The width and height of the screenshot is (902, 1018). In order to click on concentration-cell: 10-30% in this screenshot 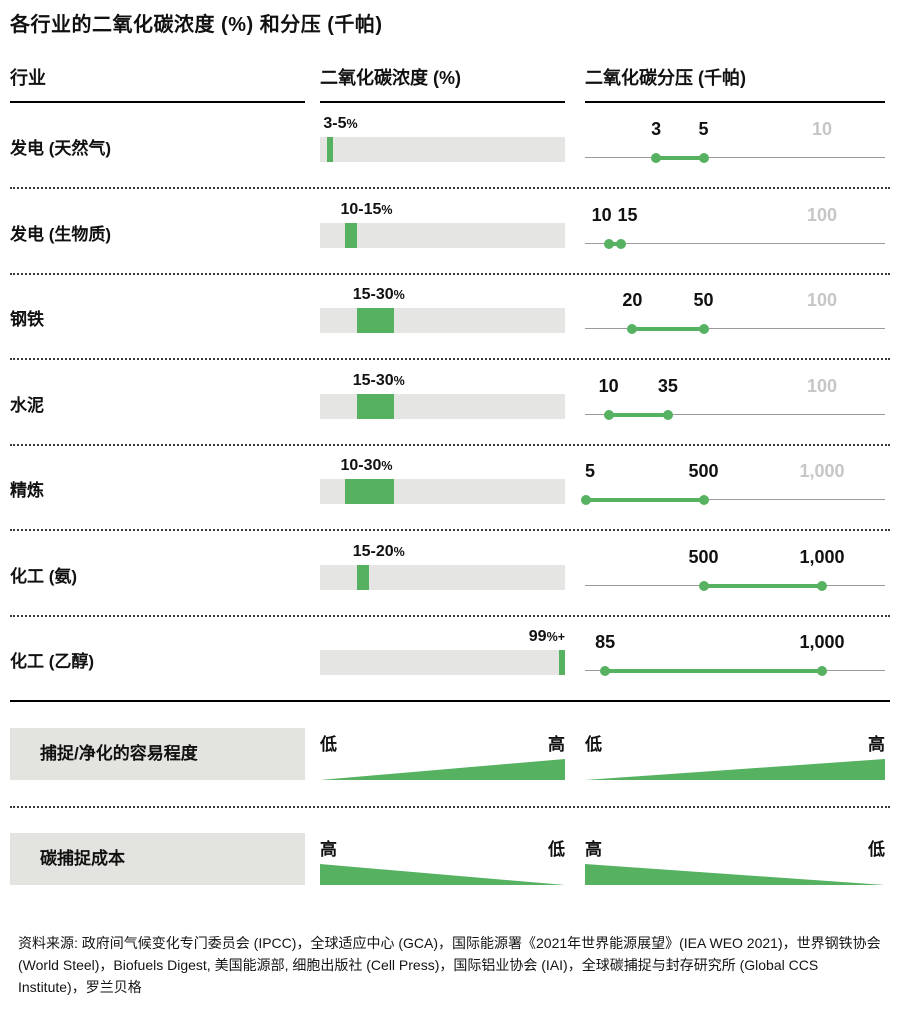, I will do `click(442, 488)`.